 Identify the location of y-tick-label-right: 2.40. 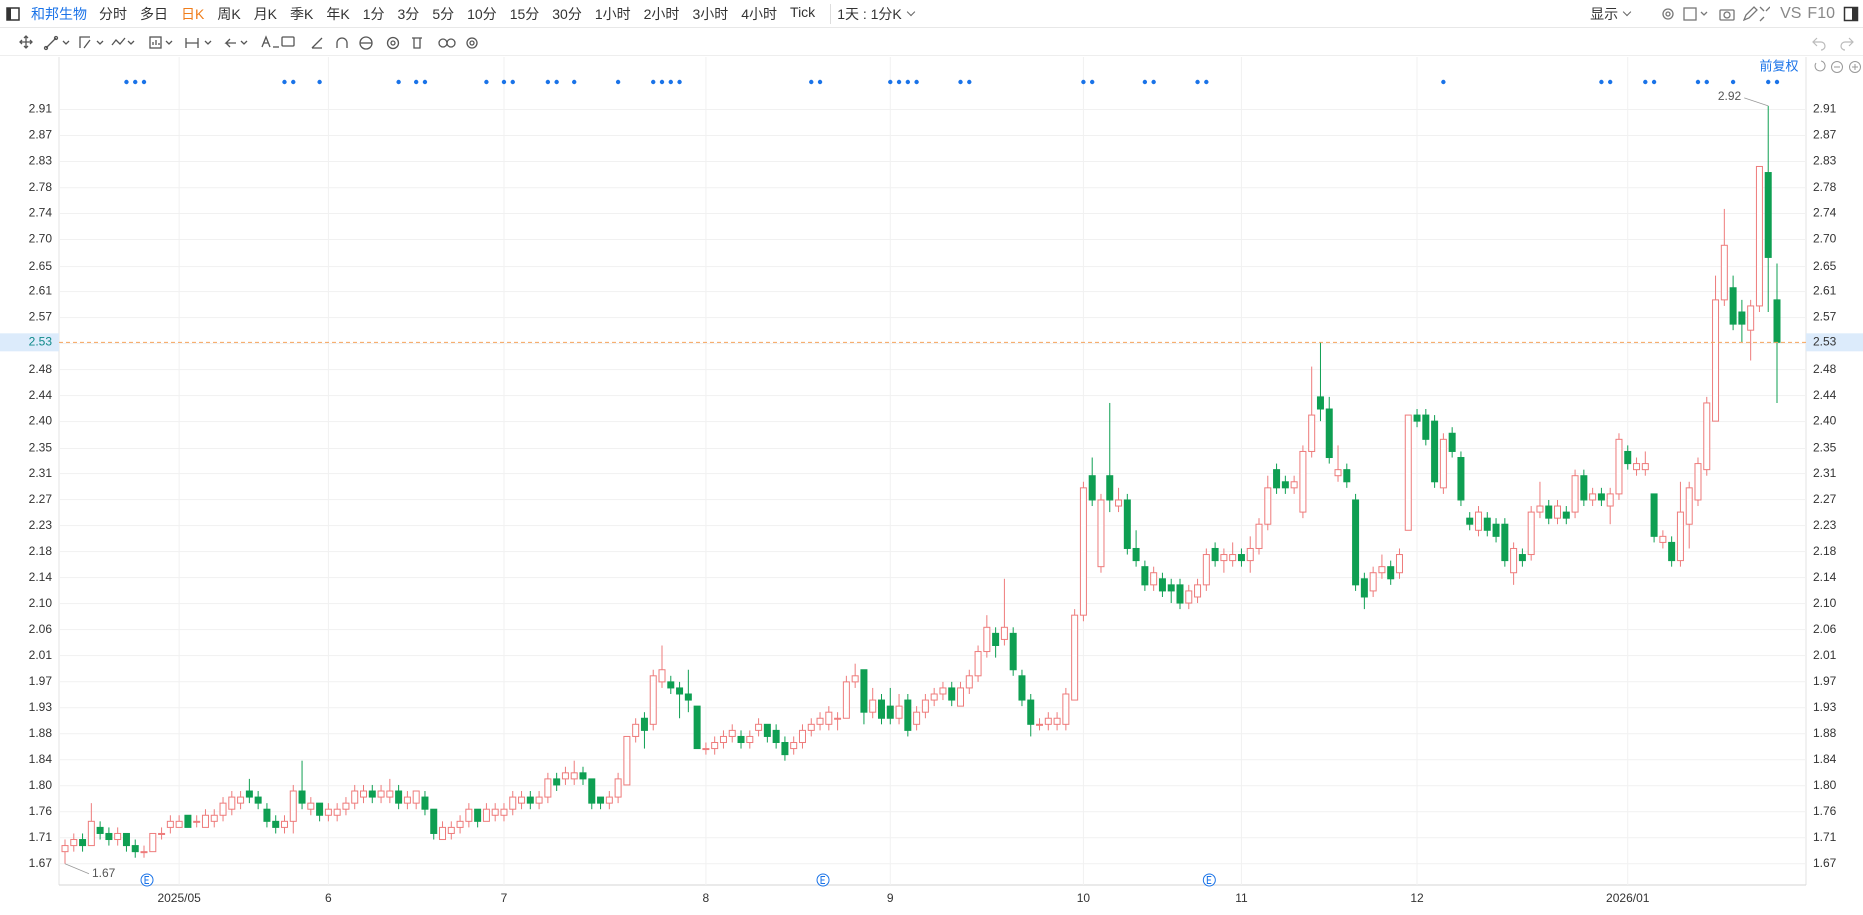
(1825, 421).